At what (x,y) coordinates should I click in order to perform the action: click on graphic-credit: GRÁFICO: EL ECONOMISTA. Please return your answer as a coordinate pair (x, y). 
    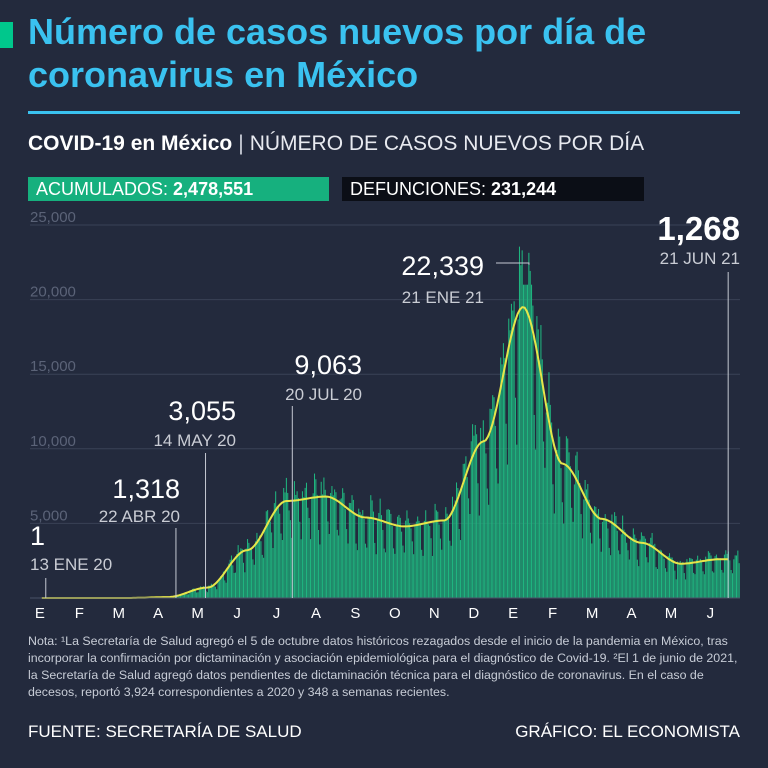
    Looking at the image, I should click on (627, 731).